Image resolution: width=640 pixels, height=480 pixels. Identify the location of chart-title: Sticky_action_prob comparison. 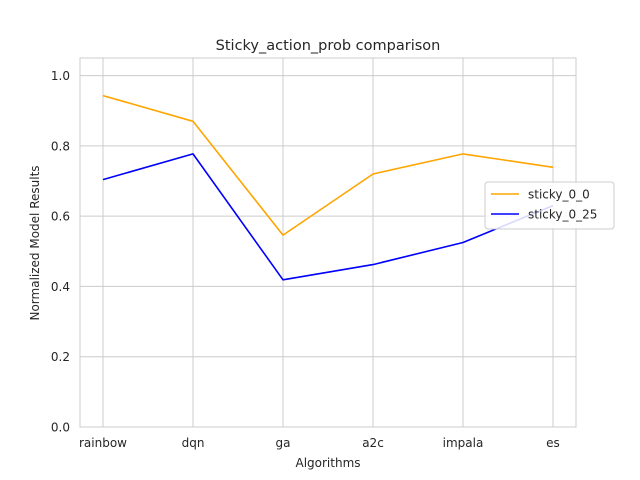
(328, 46).